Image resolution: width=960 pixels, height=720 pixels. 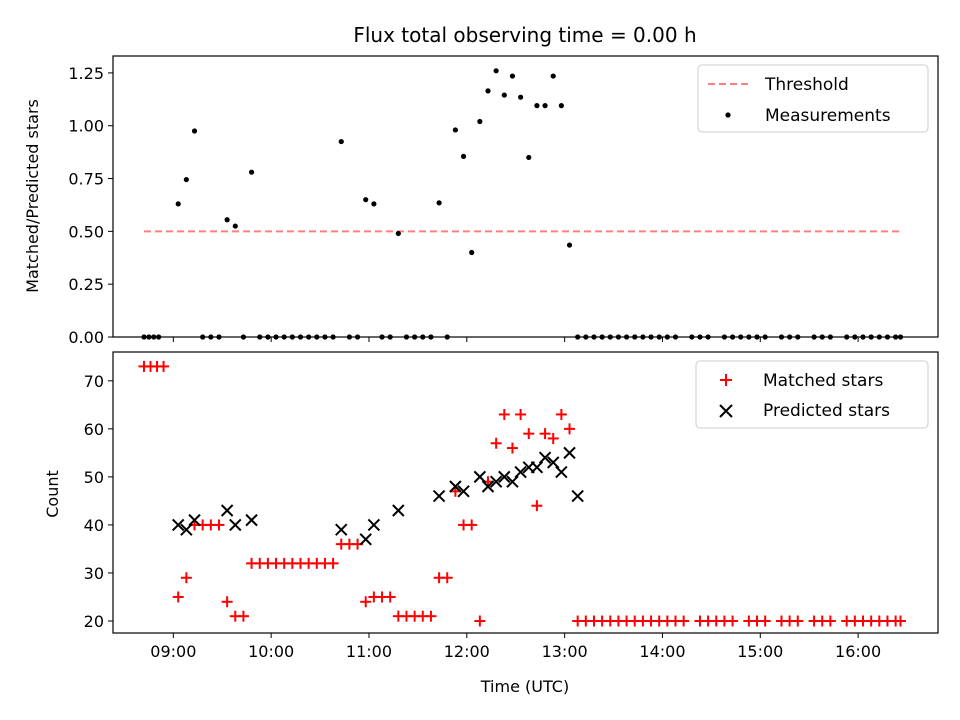 I want to click on legend-matched-label: Matched stars, so click(x=823, y=381).